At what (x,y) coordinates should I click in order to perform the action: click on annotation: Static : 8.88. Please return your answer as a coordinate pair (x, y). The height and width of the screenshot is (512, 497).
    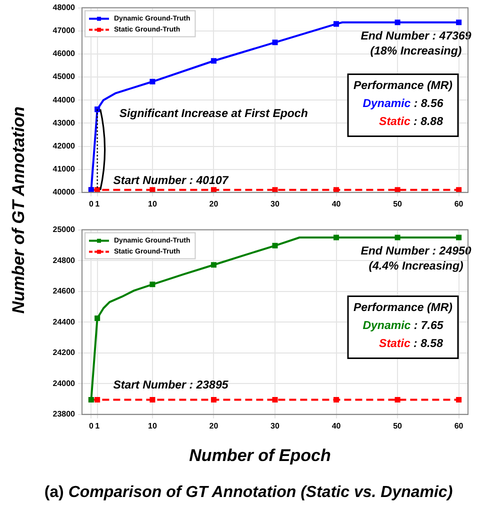
    Looking at the image, I should click on (411, 122).